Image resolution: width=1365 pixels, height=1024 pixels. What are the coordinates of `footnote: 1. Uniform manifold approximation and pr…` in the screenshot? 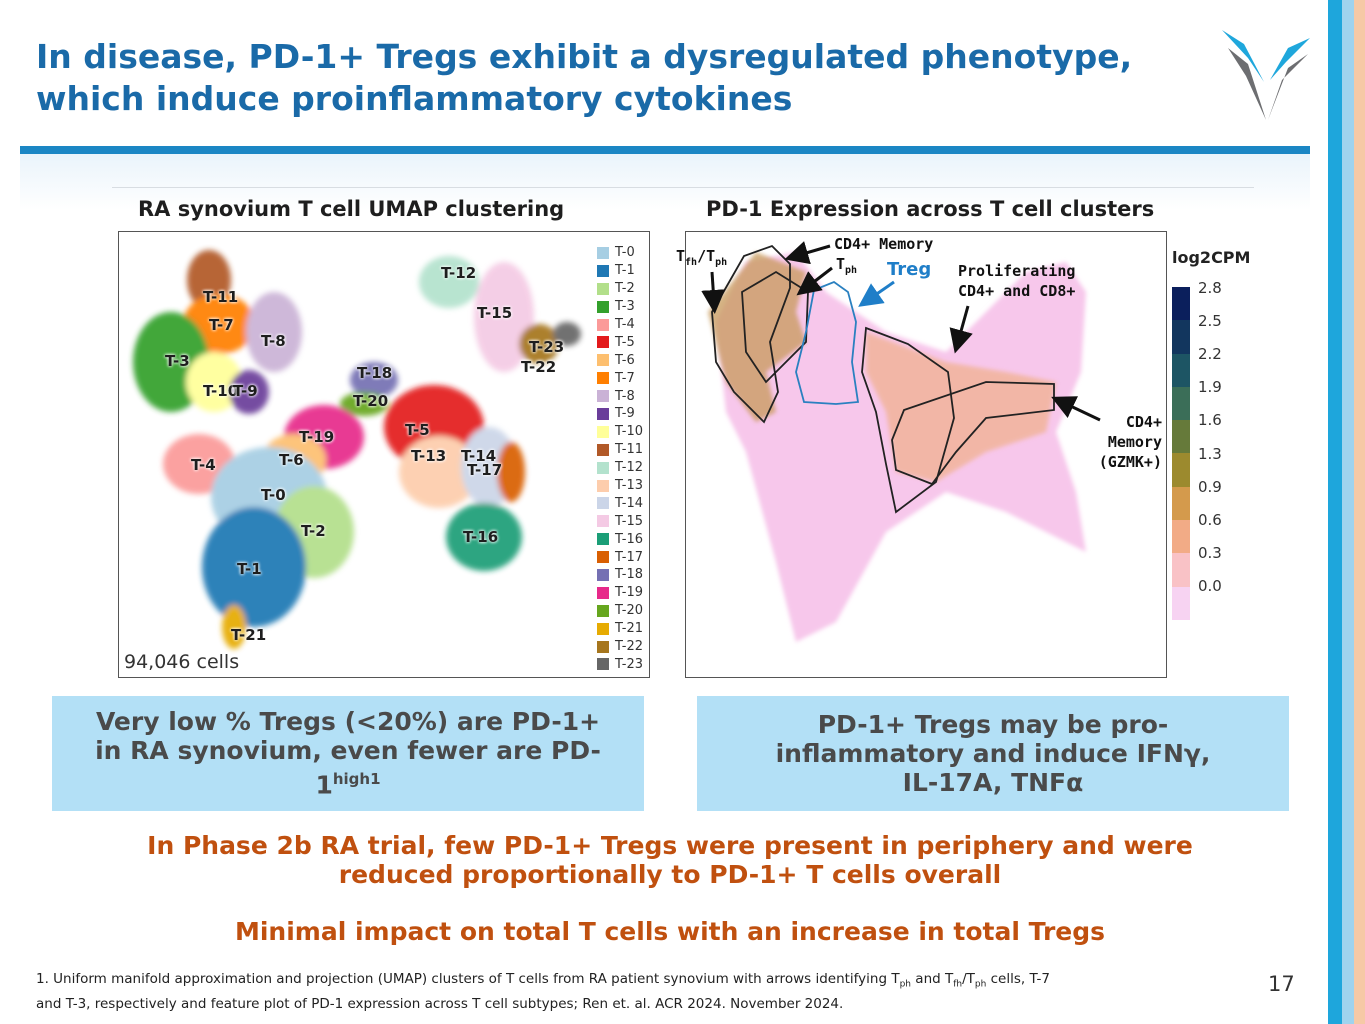 It's located at (626, 992).